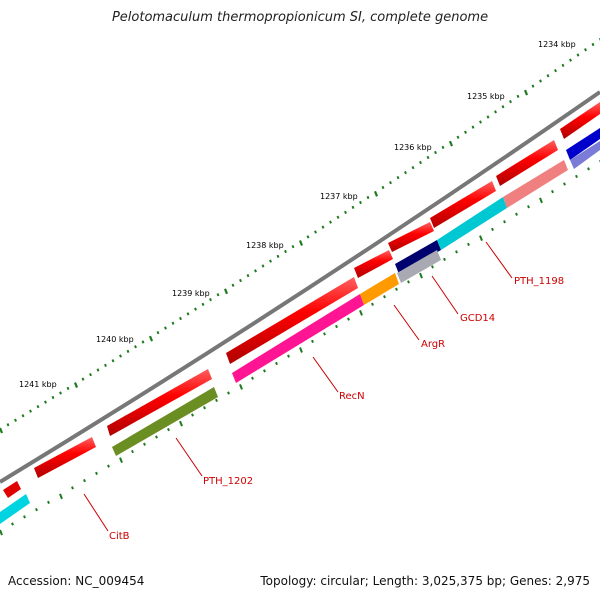 This screenshot has height=600, width=600. Describe the element at coordinates (265, 245) in the screenshot. I see `scale-label: 1238 kbp` at that location.